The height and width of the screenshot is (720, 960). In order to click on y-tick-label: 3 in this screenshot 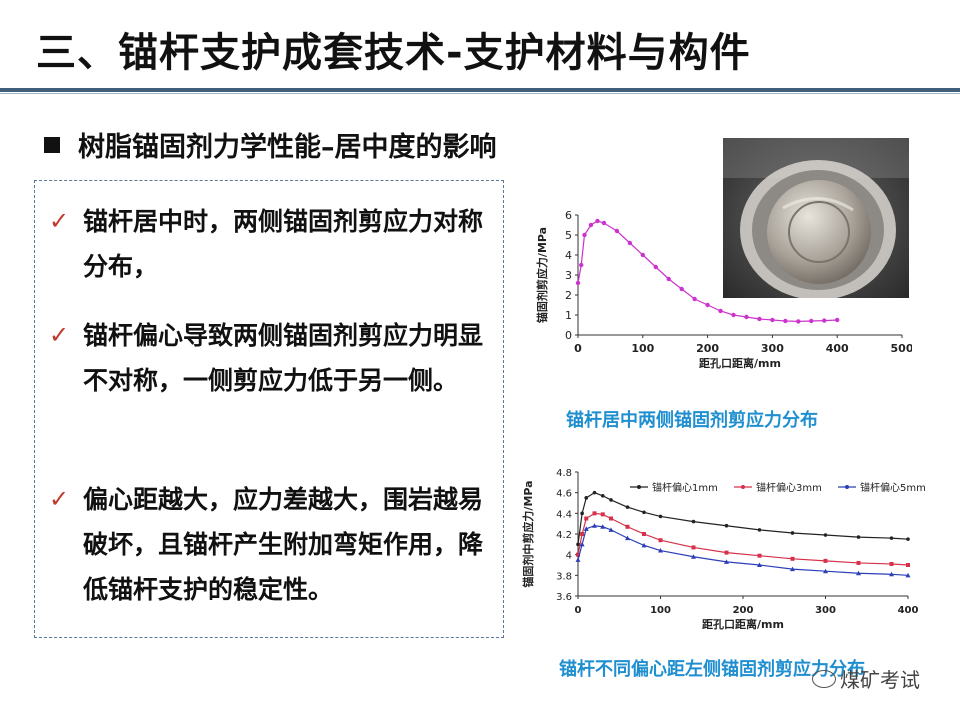, I will do `click(568, 275)`.